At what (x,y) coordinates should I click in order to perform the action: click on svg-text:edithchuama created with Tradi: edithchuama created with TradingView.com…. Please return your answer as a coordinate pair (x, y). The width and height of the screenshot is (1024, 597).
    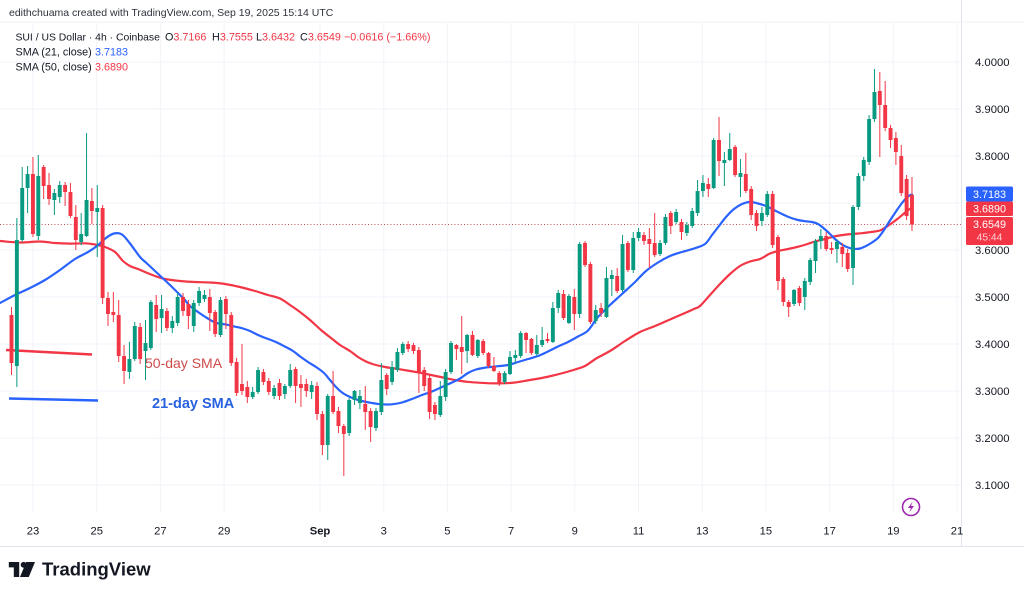
    Looking at the image, I should click on (171, 13).